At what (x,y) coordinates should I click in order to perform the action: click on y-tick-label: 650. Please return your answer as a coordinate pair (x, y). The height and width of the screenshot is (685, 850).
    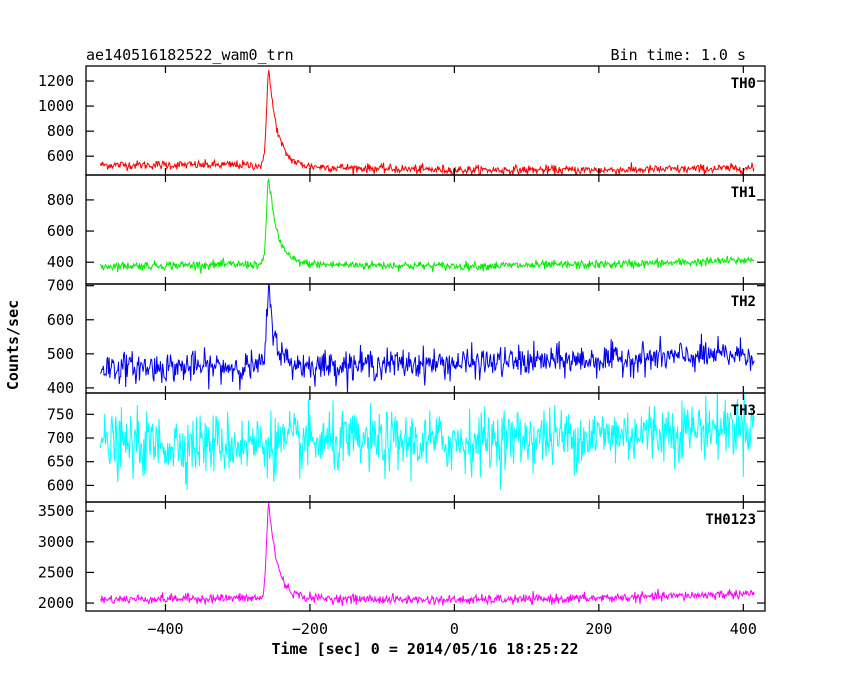
    Looking at the image, I should click on (60, 462).